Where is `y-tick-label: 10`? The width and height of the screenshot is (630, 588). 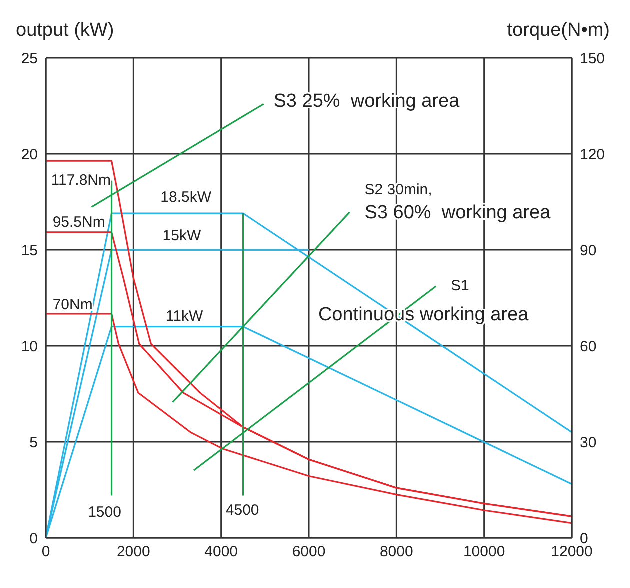
y-tick-label: 10 is located at coordinates (29, 347).